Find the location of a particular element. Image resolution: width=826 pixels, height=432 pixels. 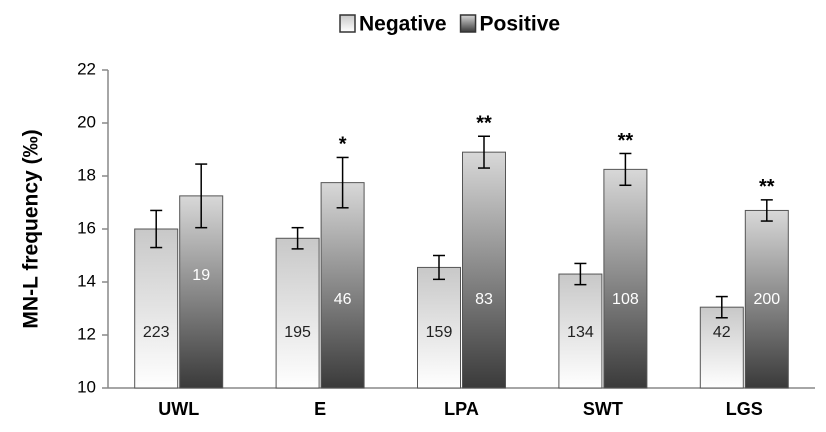

count-label: 159 is located at coordinates (439, 332).